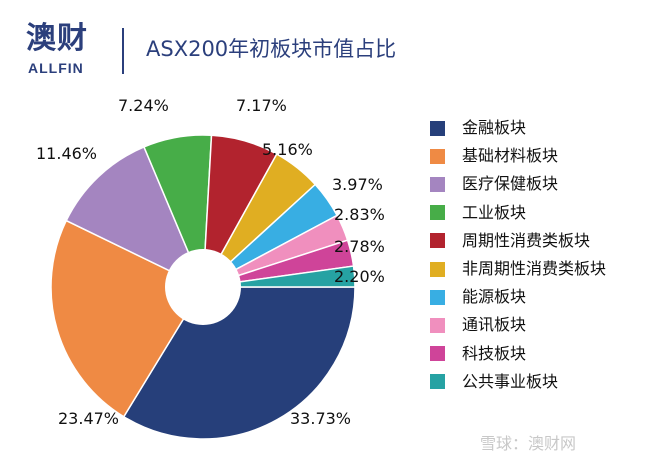 This screenshot has width=660, height=468. I want to click on divider, so click(123, 51).